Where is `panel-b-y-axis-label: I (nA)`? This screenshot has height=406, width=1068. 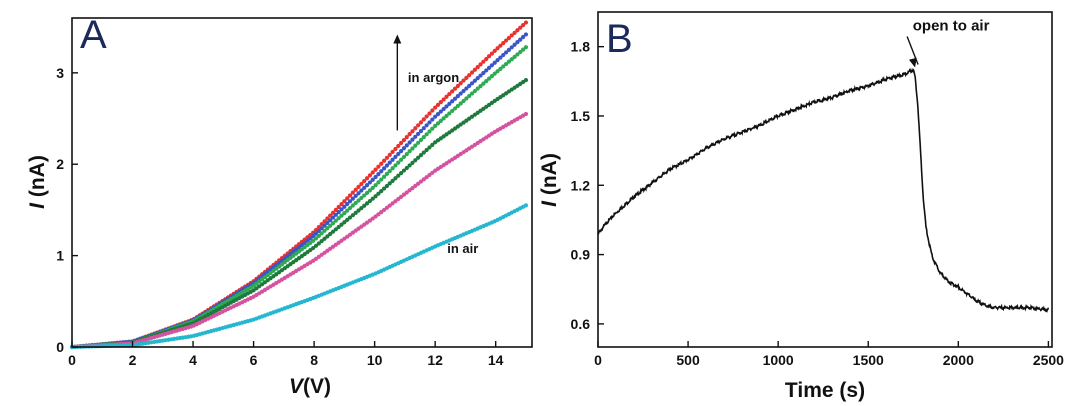
panel-b-y-axis-label: I (nA) is located at coordinates (549, 180).